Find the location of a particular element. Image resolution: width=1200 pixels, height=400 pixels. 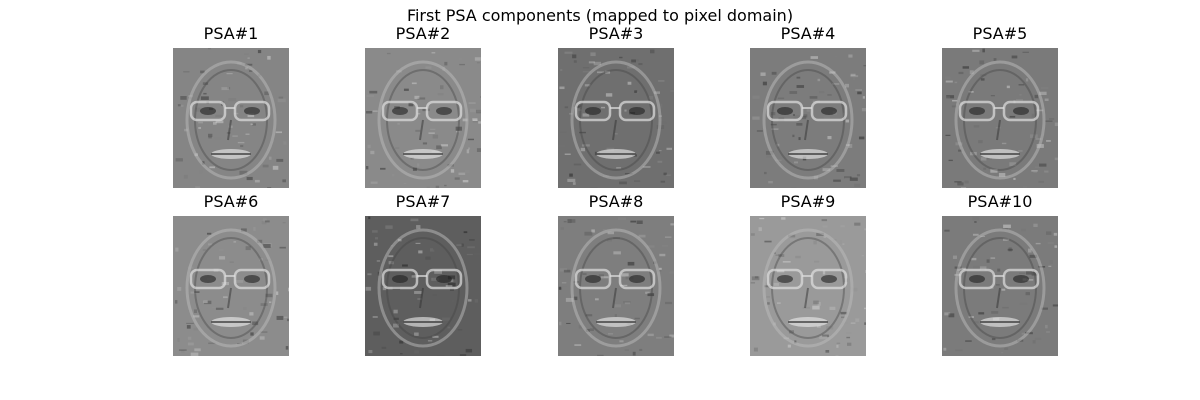

panel-title: PSA#10 is located at coordinates (1000, 201).